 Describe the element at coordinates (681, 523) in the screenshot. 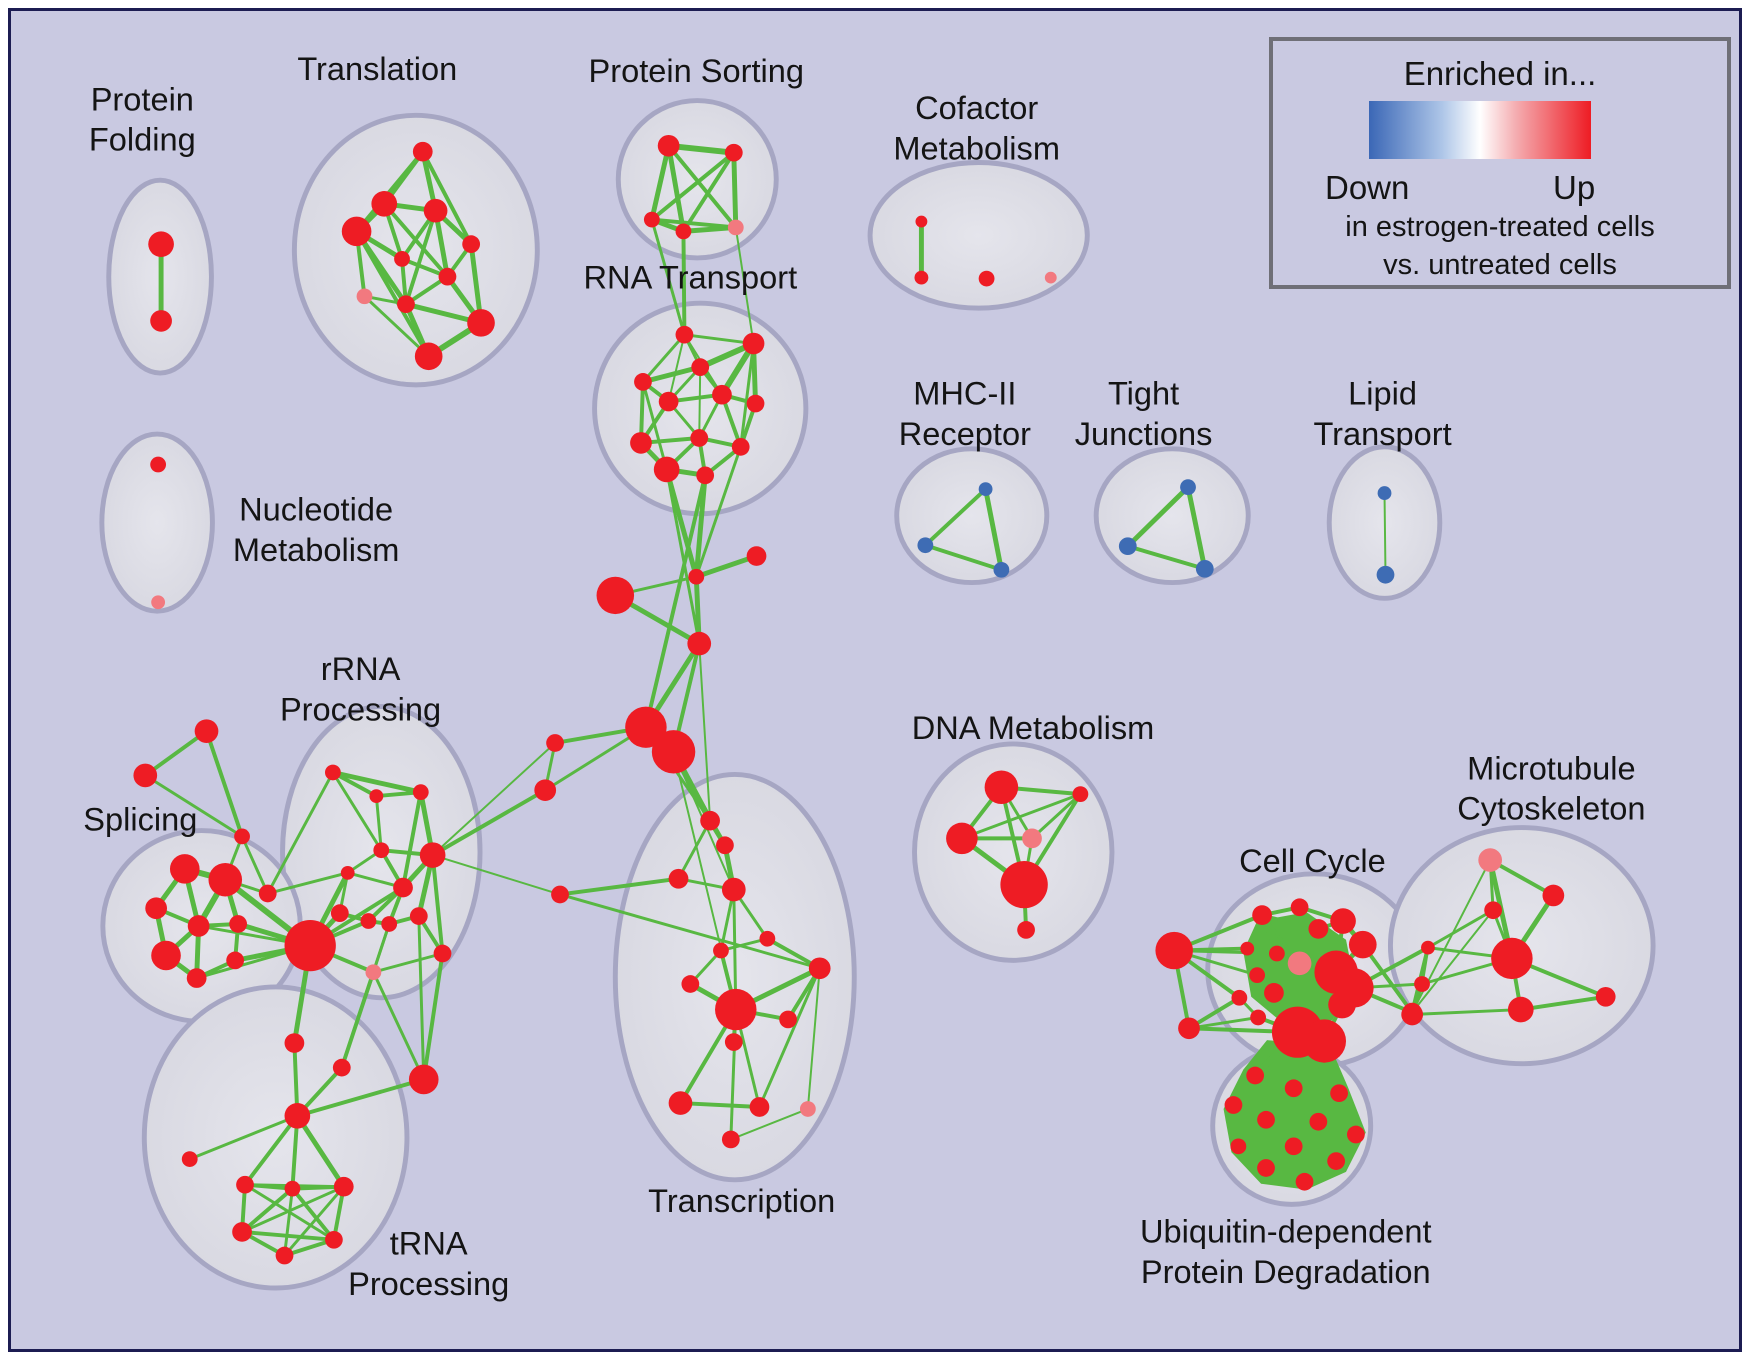

I see `edge-rt11-cn1` at that location.